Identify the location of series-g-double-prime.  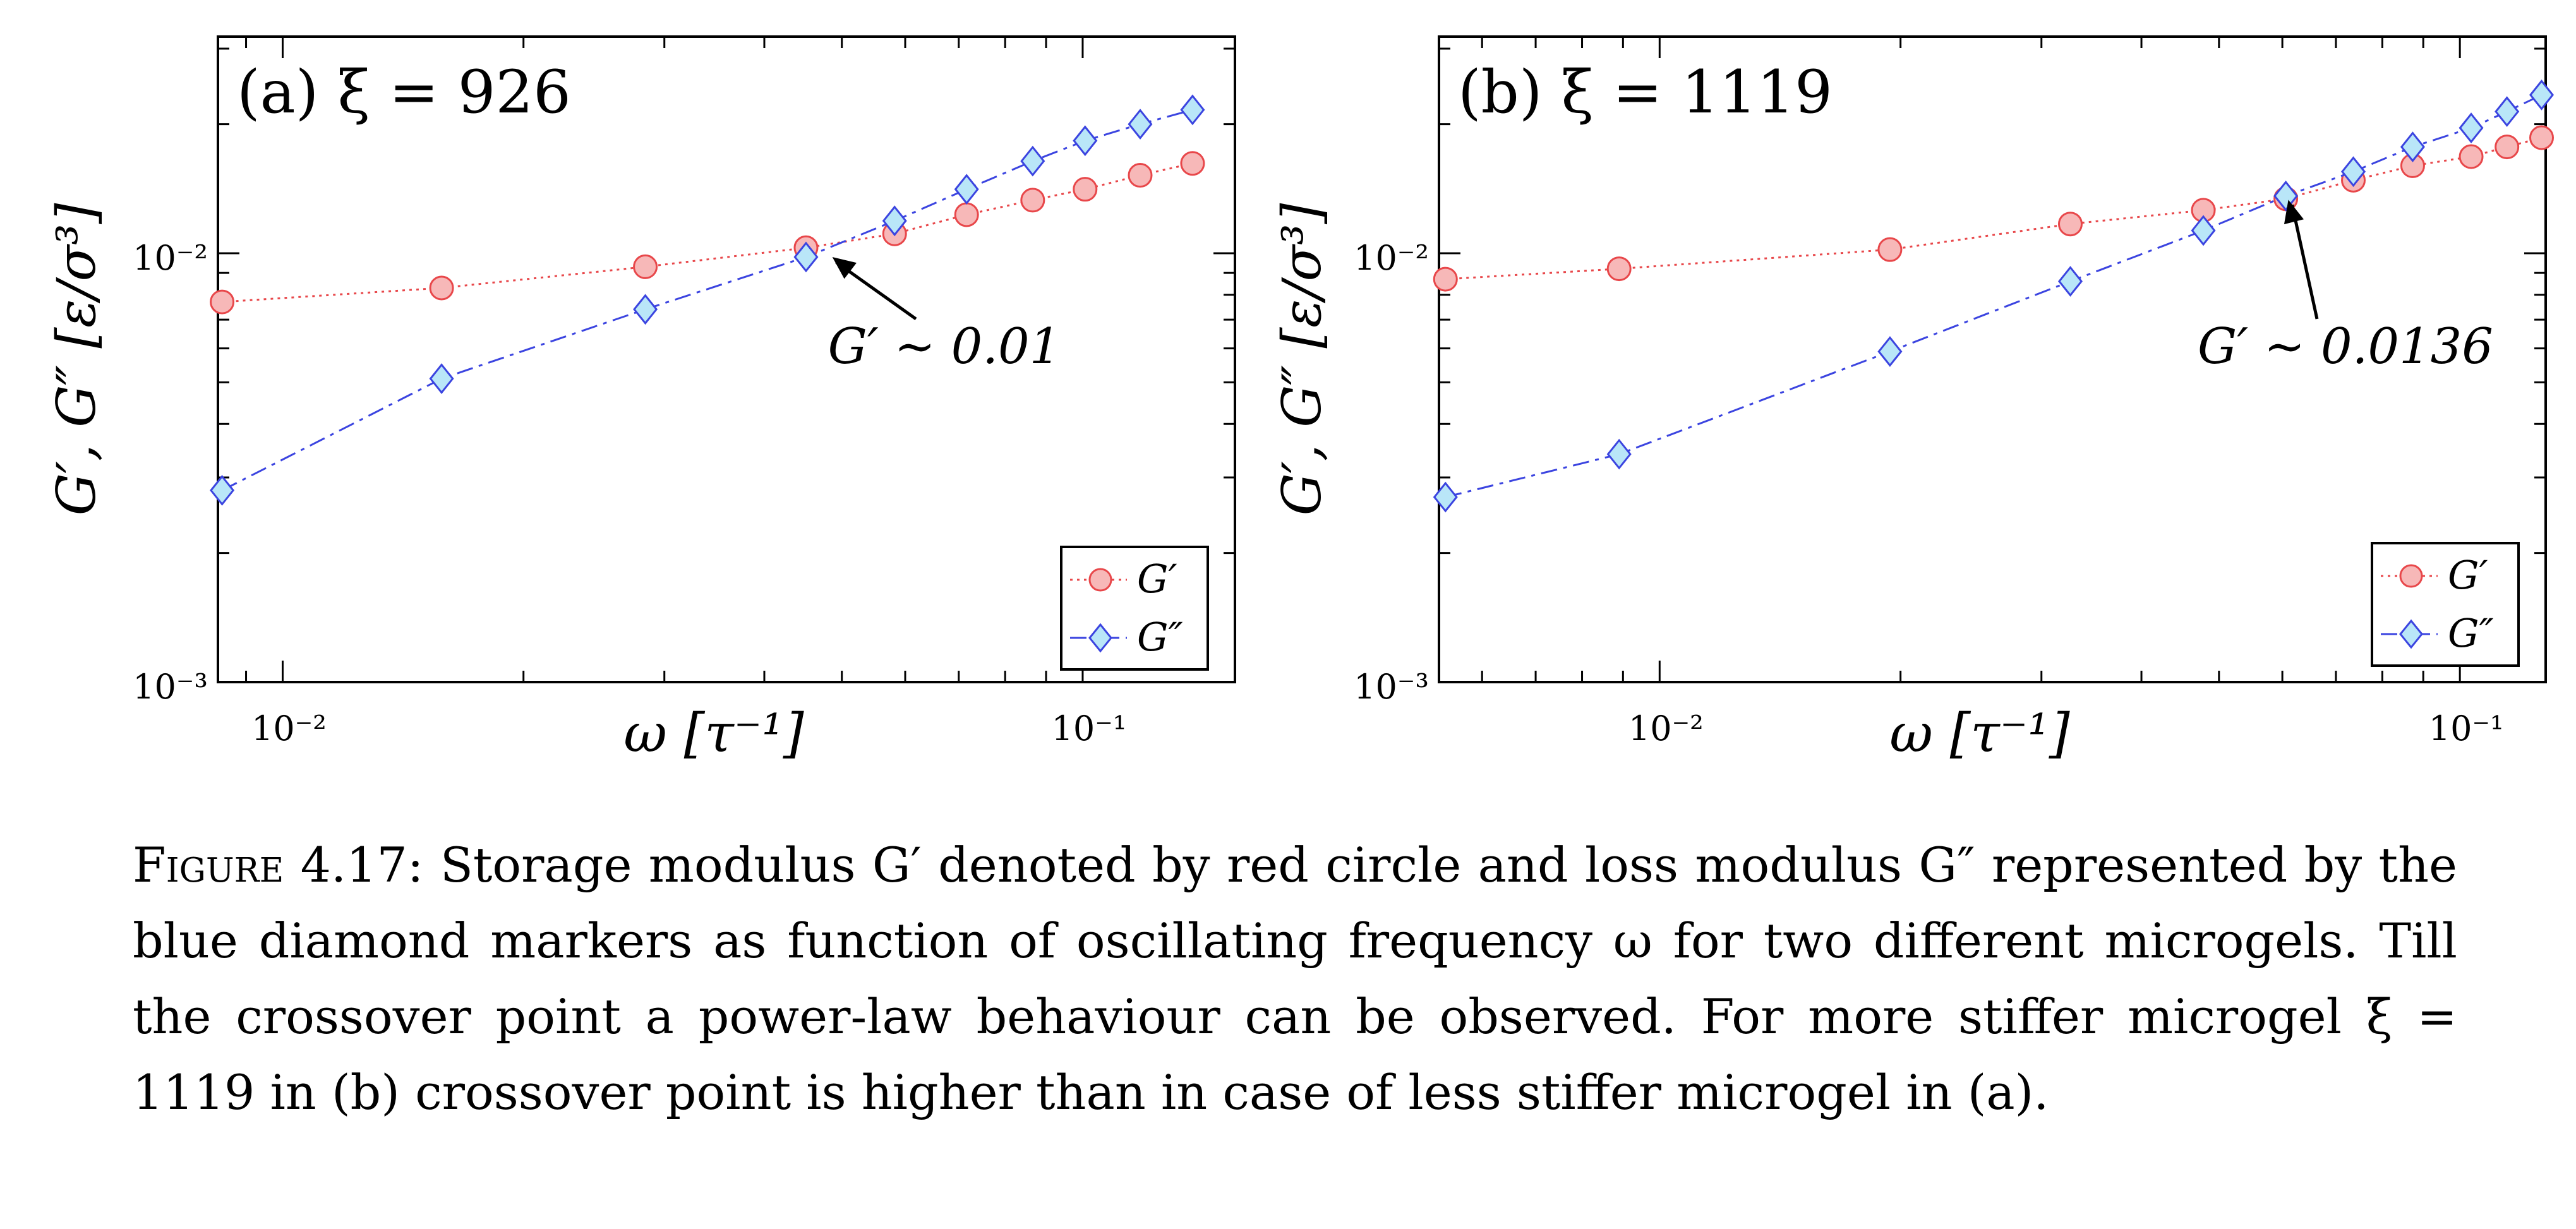
(707, 300).